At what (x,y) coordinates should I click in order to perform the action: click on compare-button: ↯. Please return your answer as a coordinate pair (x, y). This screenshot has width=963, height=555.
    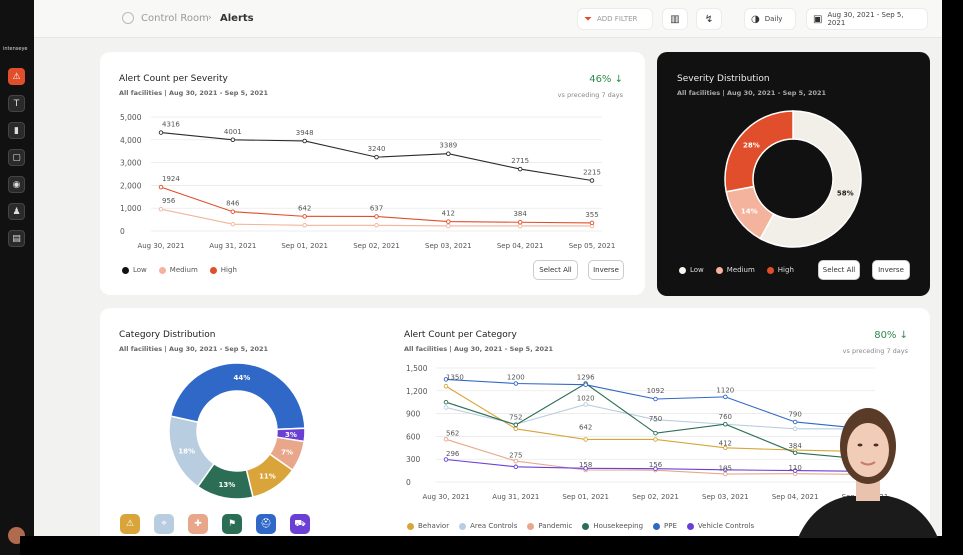
    Looking at the image, I should click on (709, 19).